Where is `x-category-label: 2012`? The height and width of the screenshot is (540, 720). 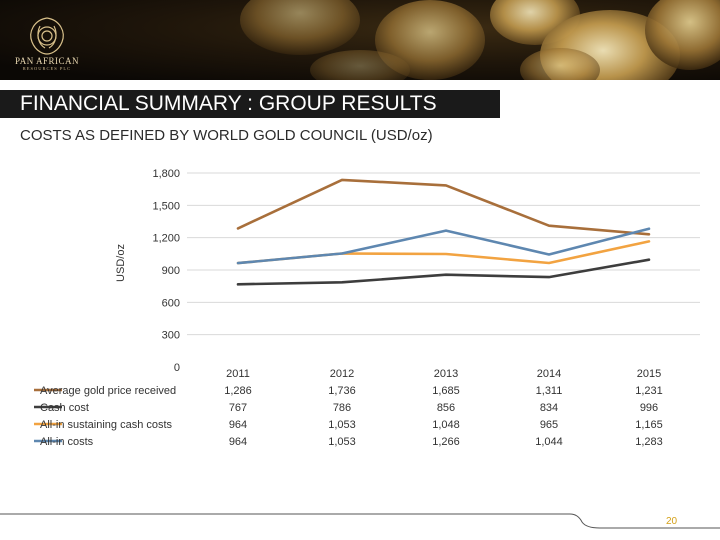 x-category-label: 2012 is located at coordinates (342, 374).